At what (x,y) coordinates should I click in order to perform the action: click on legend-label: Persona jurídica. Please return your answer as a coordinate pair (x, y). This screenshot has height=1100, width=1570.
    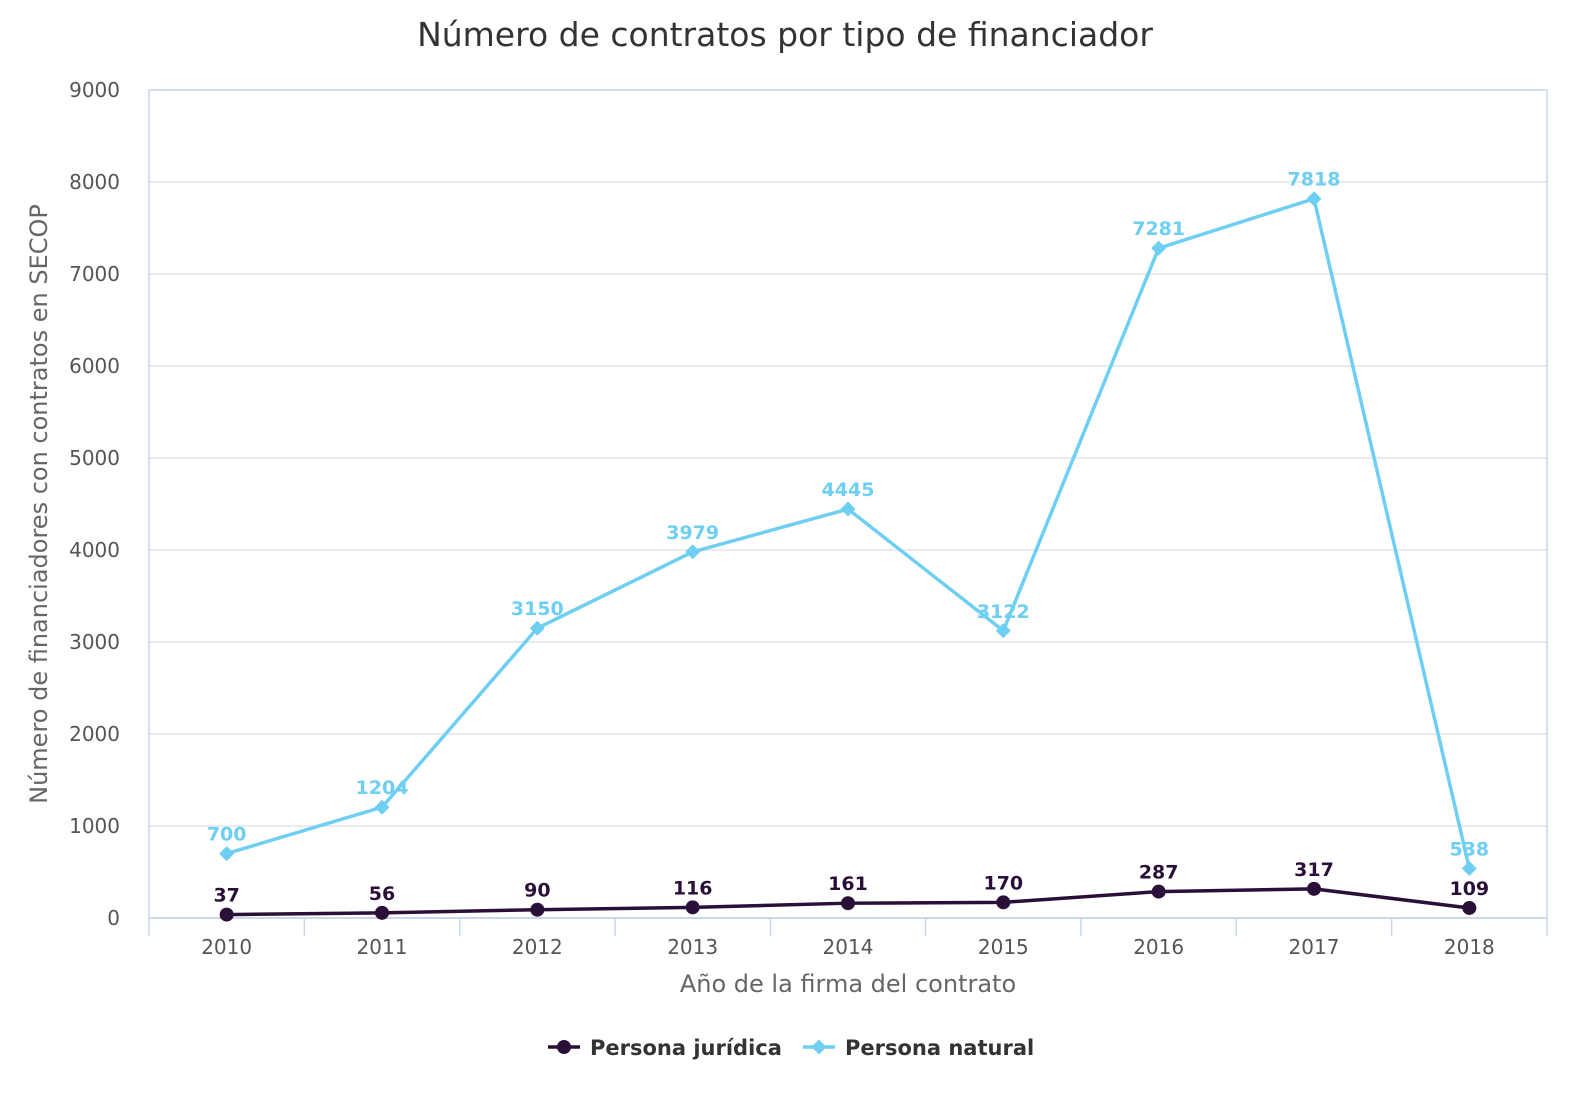
    Looking at the image, I should click on (686, 1048).